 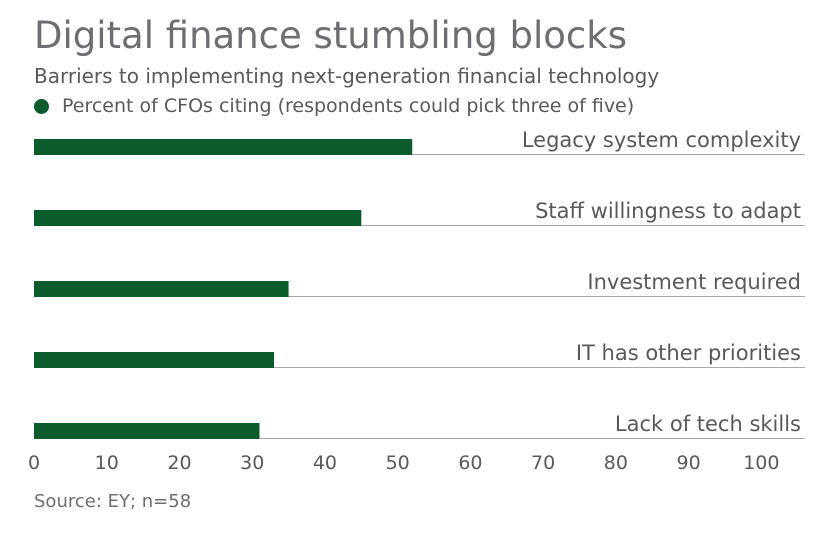 What do you see at coordinates (113, 501) in the screenshot?
I see `source-note: Source: EY; n=58` at bounding box center [113, 501].